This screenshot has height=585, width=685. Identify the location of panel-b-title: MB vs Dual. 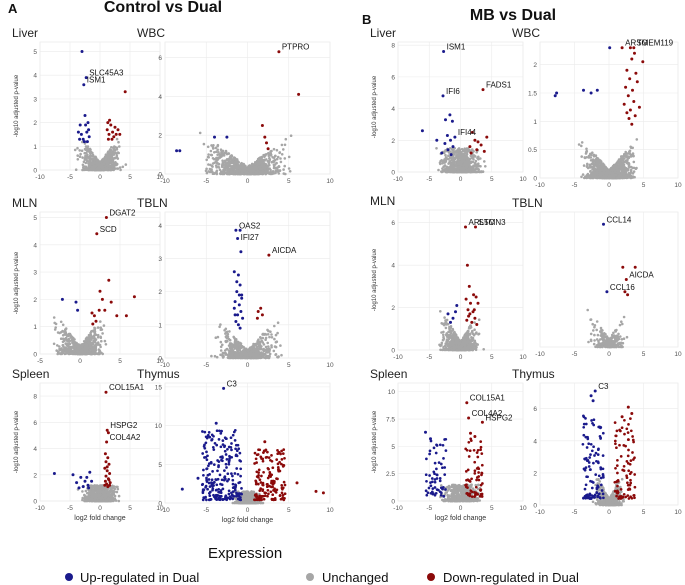
(513, 15).